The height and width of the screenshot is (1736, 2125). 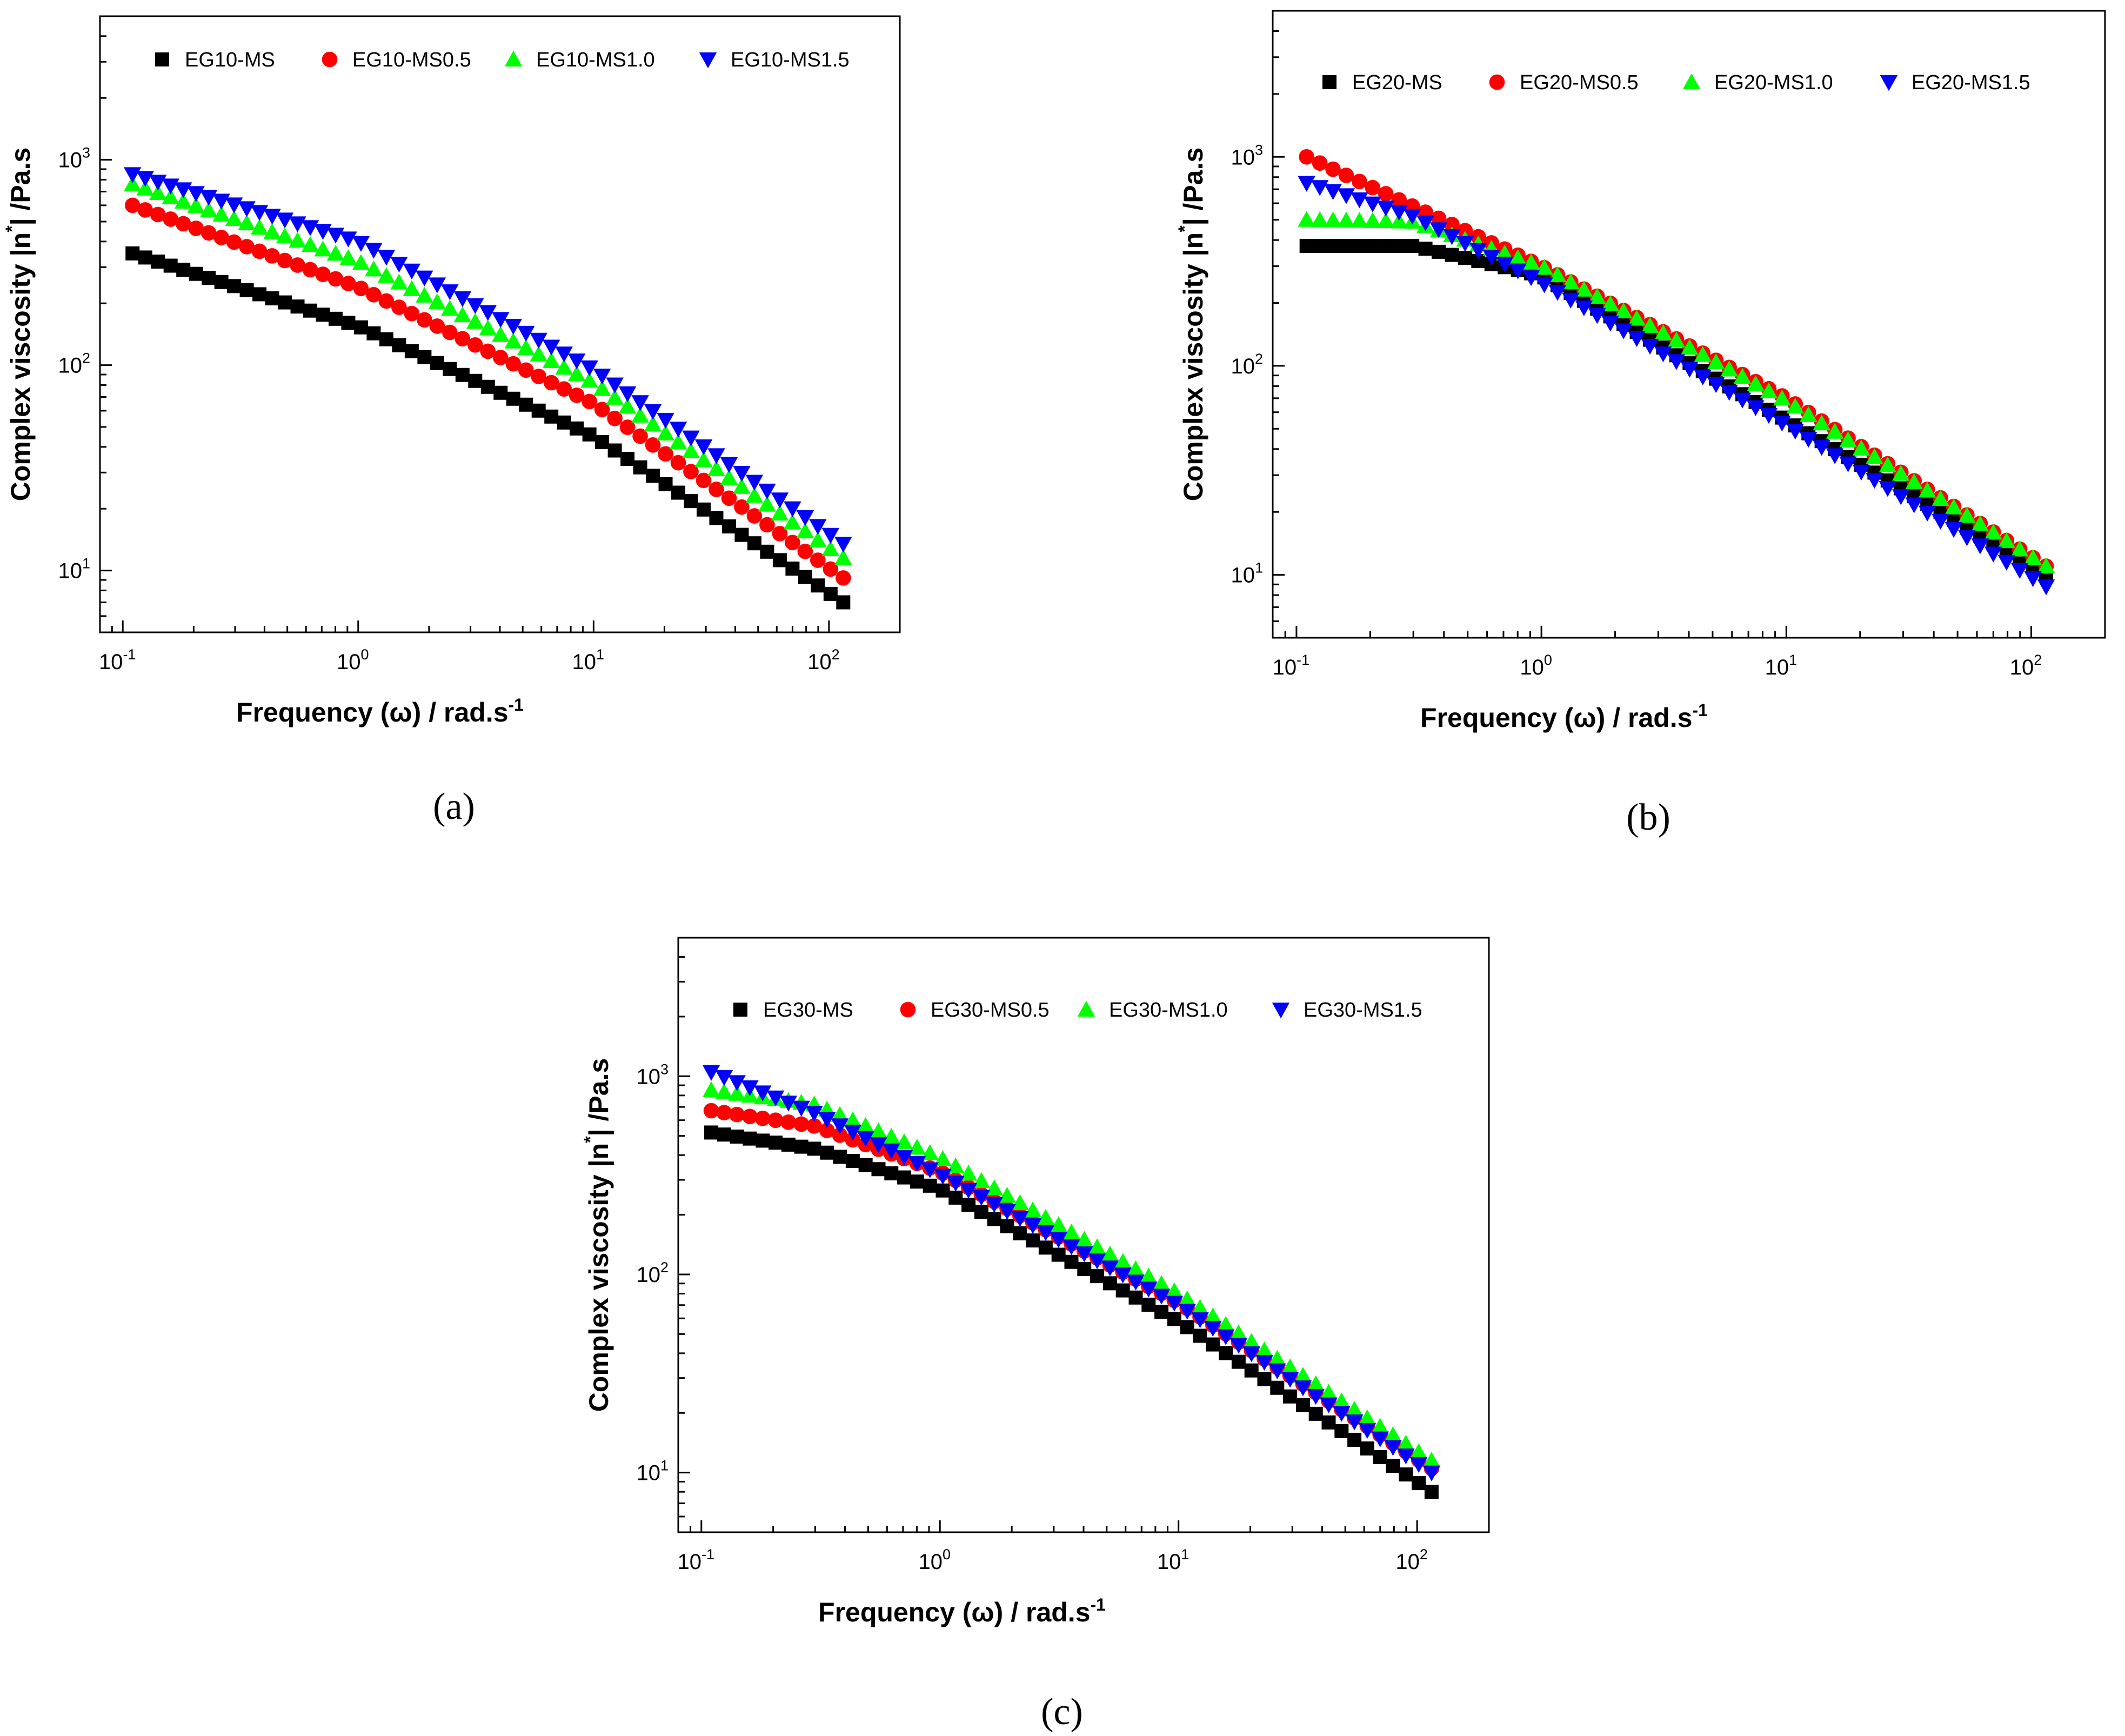 What do you see at coordinates (1192, 325) in the screenshot?
I see `y-axis-title: Complex viscosity |n*| /Pa.s` at bounding box center [1192, 325].